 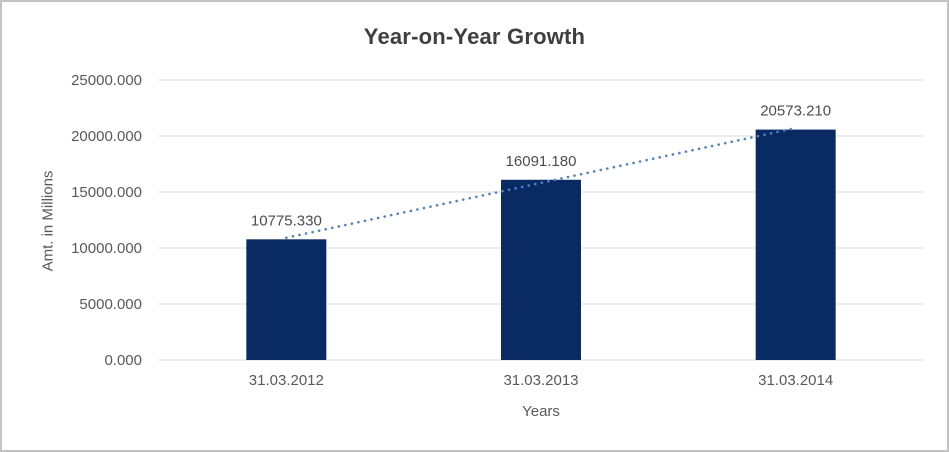 What do you see at coordinates (48, 221) in the screenshot?
I see `y-axis-title: Amt. in Millions` at bounding box center [48, 221].